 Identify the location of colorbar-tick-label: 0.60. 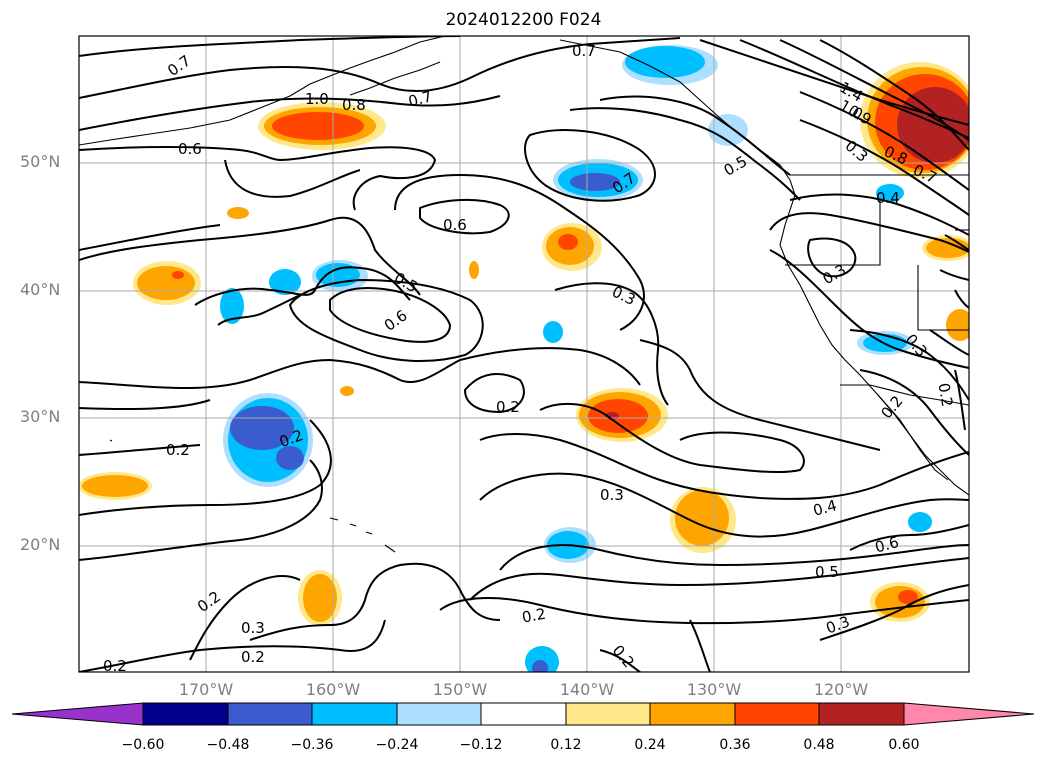
(904, 745).